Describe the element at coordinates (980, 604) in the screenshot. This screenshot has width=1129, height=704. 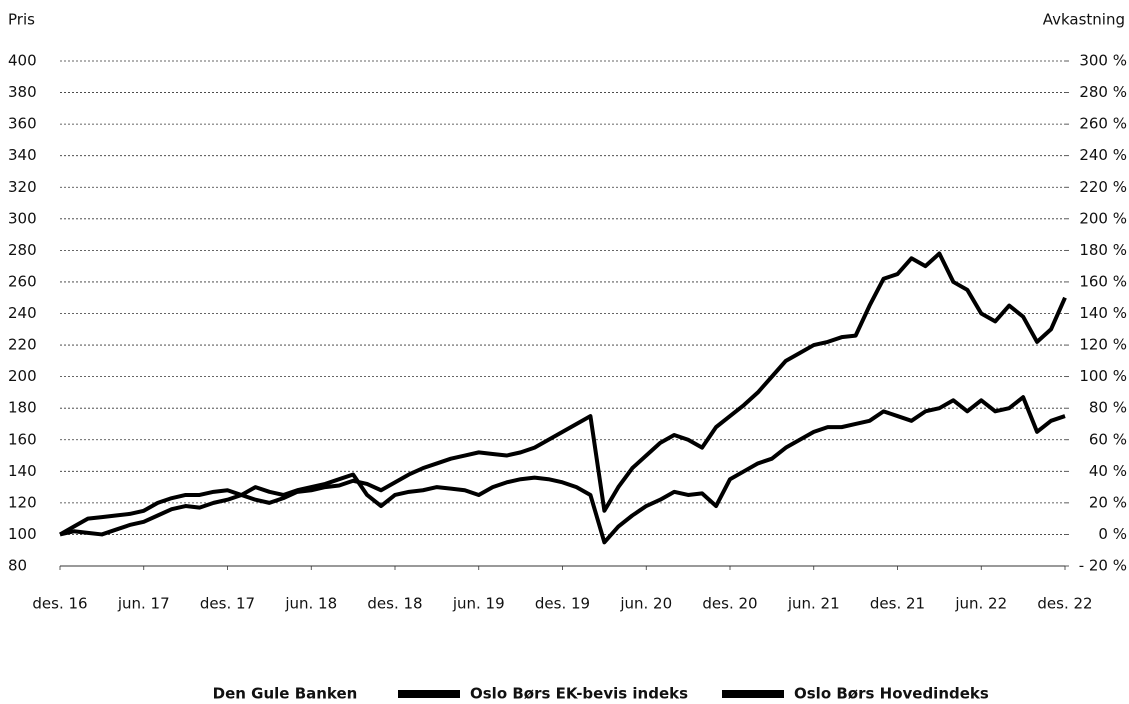
I see `x-tick-label: jun. 22` at that location.